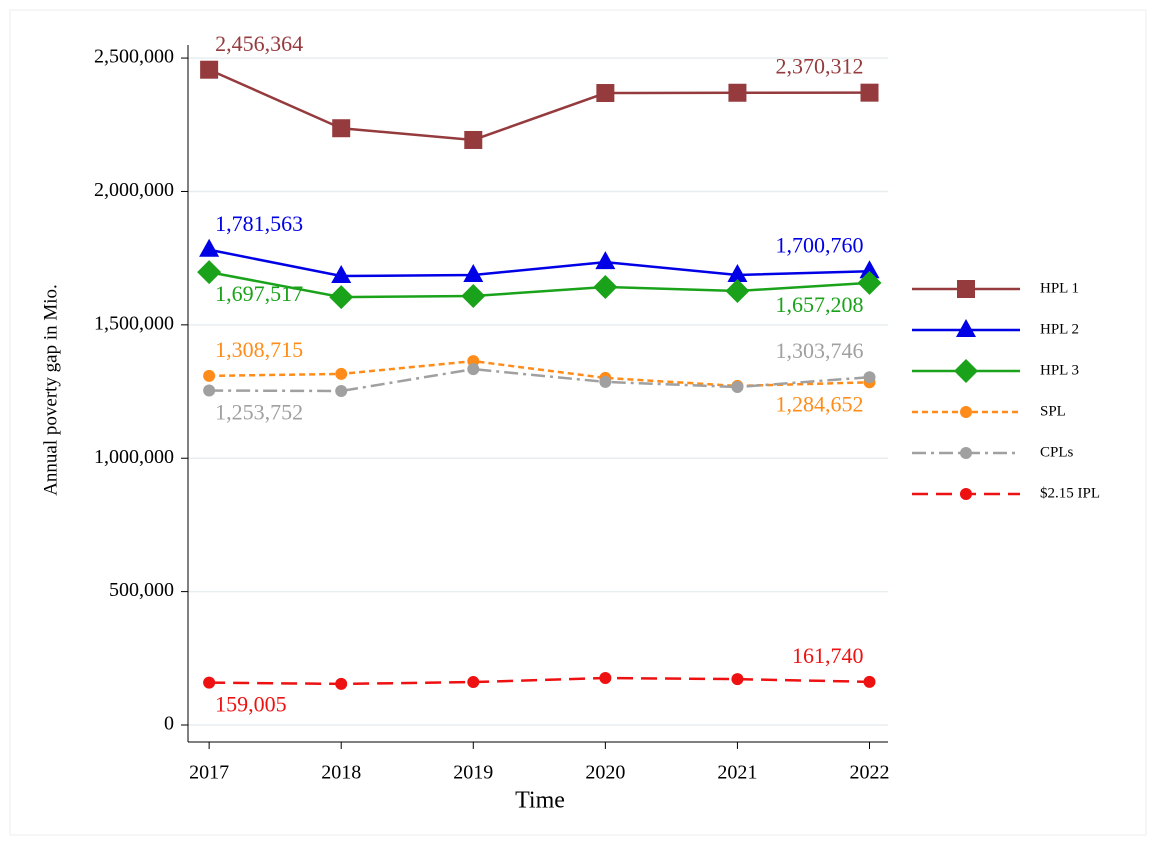 The height and width of the screenshot is (845, 1156). What do you see at coordinates (259, 412) in the screenshot?
I see `value-label: 1,253,752` at bounding box center [259, 412].